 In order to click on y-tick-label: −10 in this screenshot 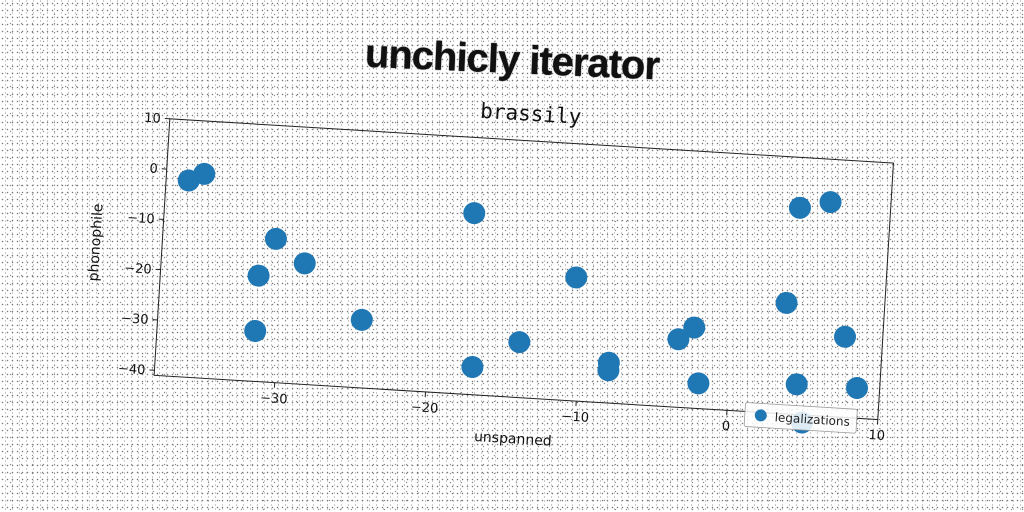, I will do `click(141, 219)`.